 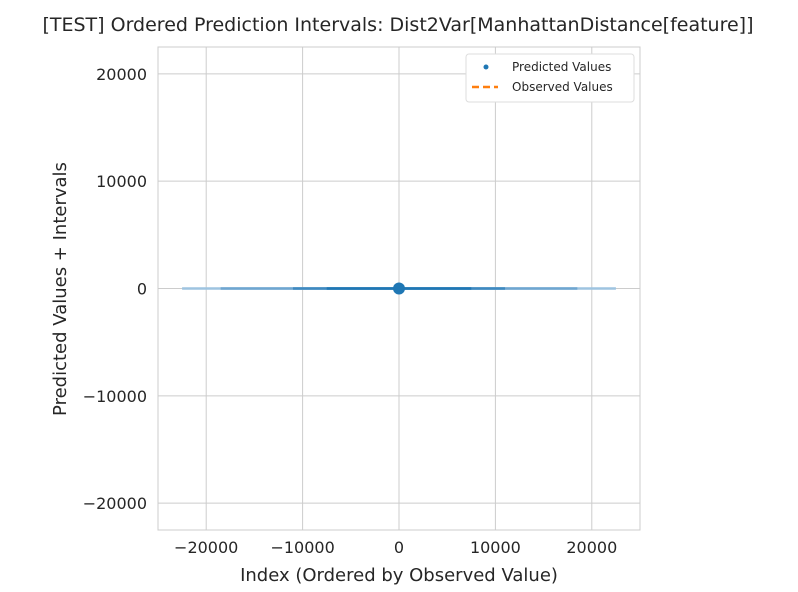 What do you see at coordinates (302, 547) in the screenshot?
I see `x-tick-label: −10000` at bounding box center [302, 547].